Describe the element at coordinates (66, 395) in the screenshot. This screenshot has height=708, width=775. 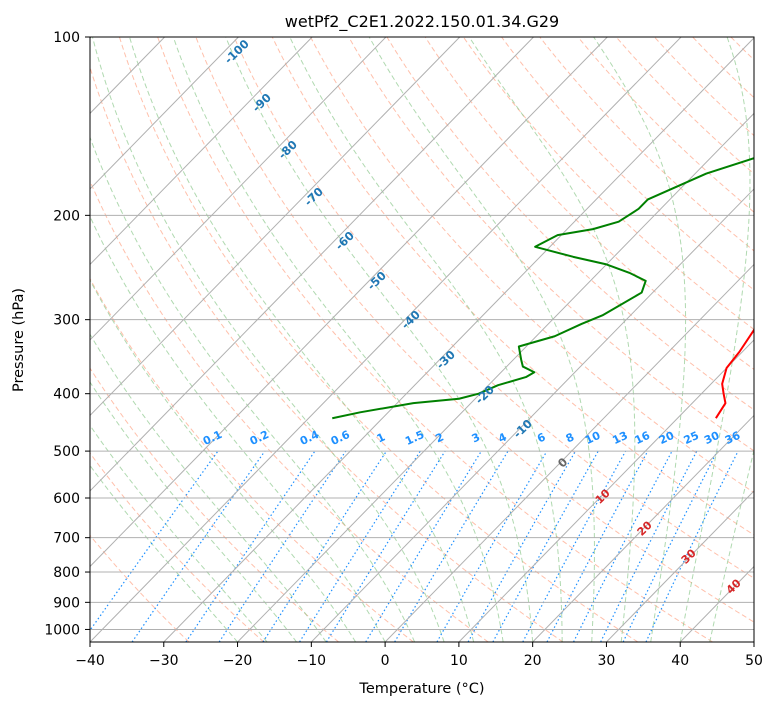
I see `y-tick-label: 400` at that location.